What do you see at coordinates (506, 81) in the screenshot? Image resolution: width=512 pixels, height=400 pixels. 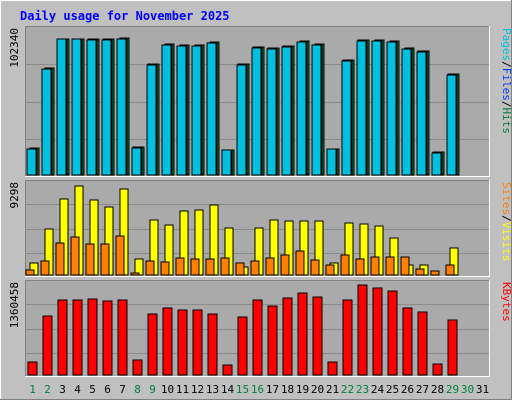 I see `legend-hits: Pages/Files/Hits` at bounding box center [506, 81].